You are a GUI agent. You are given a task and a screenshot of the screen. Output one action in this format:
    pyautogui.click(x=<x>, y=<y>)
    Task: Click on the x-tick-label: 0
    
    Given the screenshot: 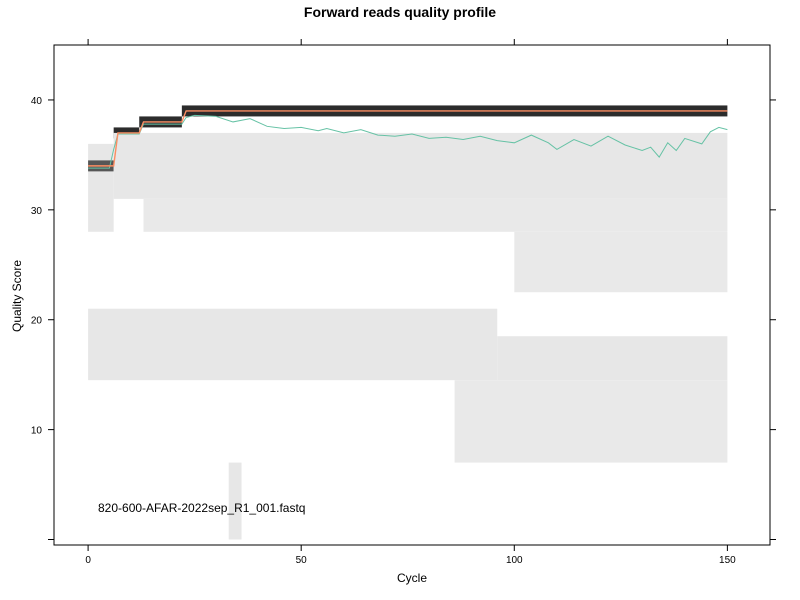 What is the action you would take?
    pyautogui.click(x=88, y=560)
    